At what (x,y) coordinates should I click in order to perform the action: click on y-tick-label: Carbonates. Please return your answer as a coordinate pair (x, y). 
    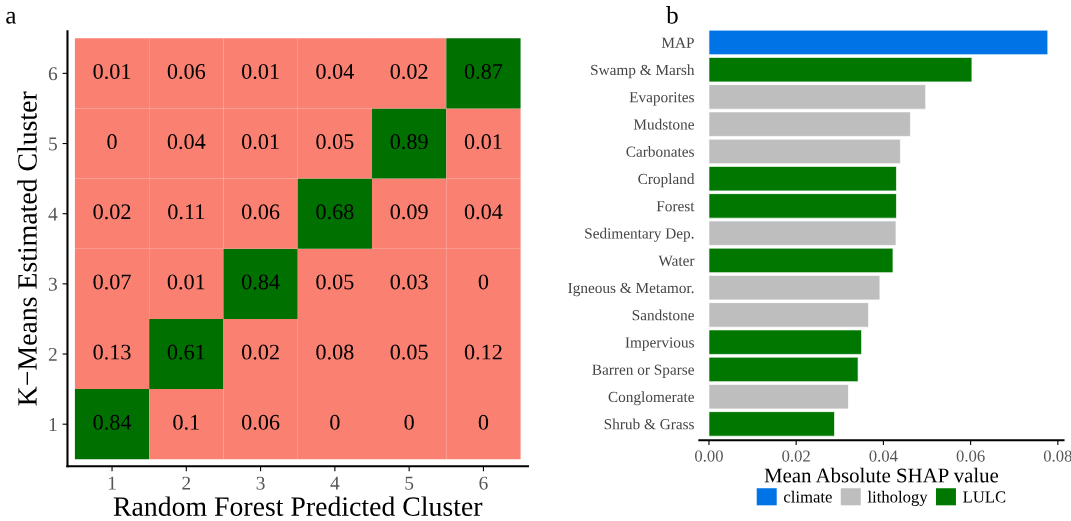
    Looking at the image, I should click on (660, 151).